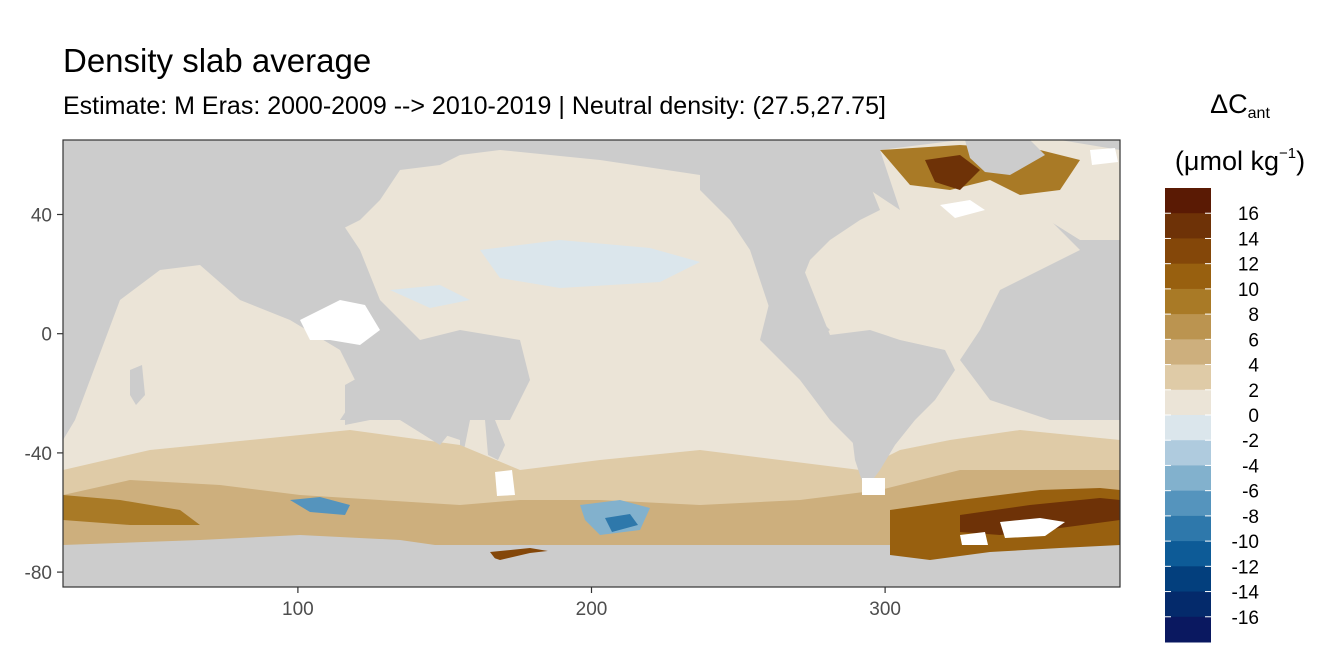 The width and height of the screenshot is (1344, 672). What do you see at coordinates (471, 220) in the screenshot?
I see `landmass-eurasia` at bounding box center [471, 220].